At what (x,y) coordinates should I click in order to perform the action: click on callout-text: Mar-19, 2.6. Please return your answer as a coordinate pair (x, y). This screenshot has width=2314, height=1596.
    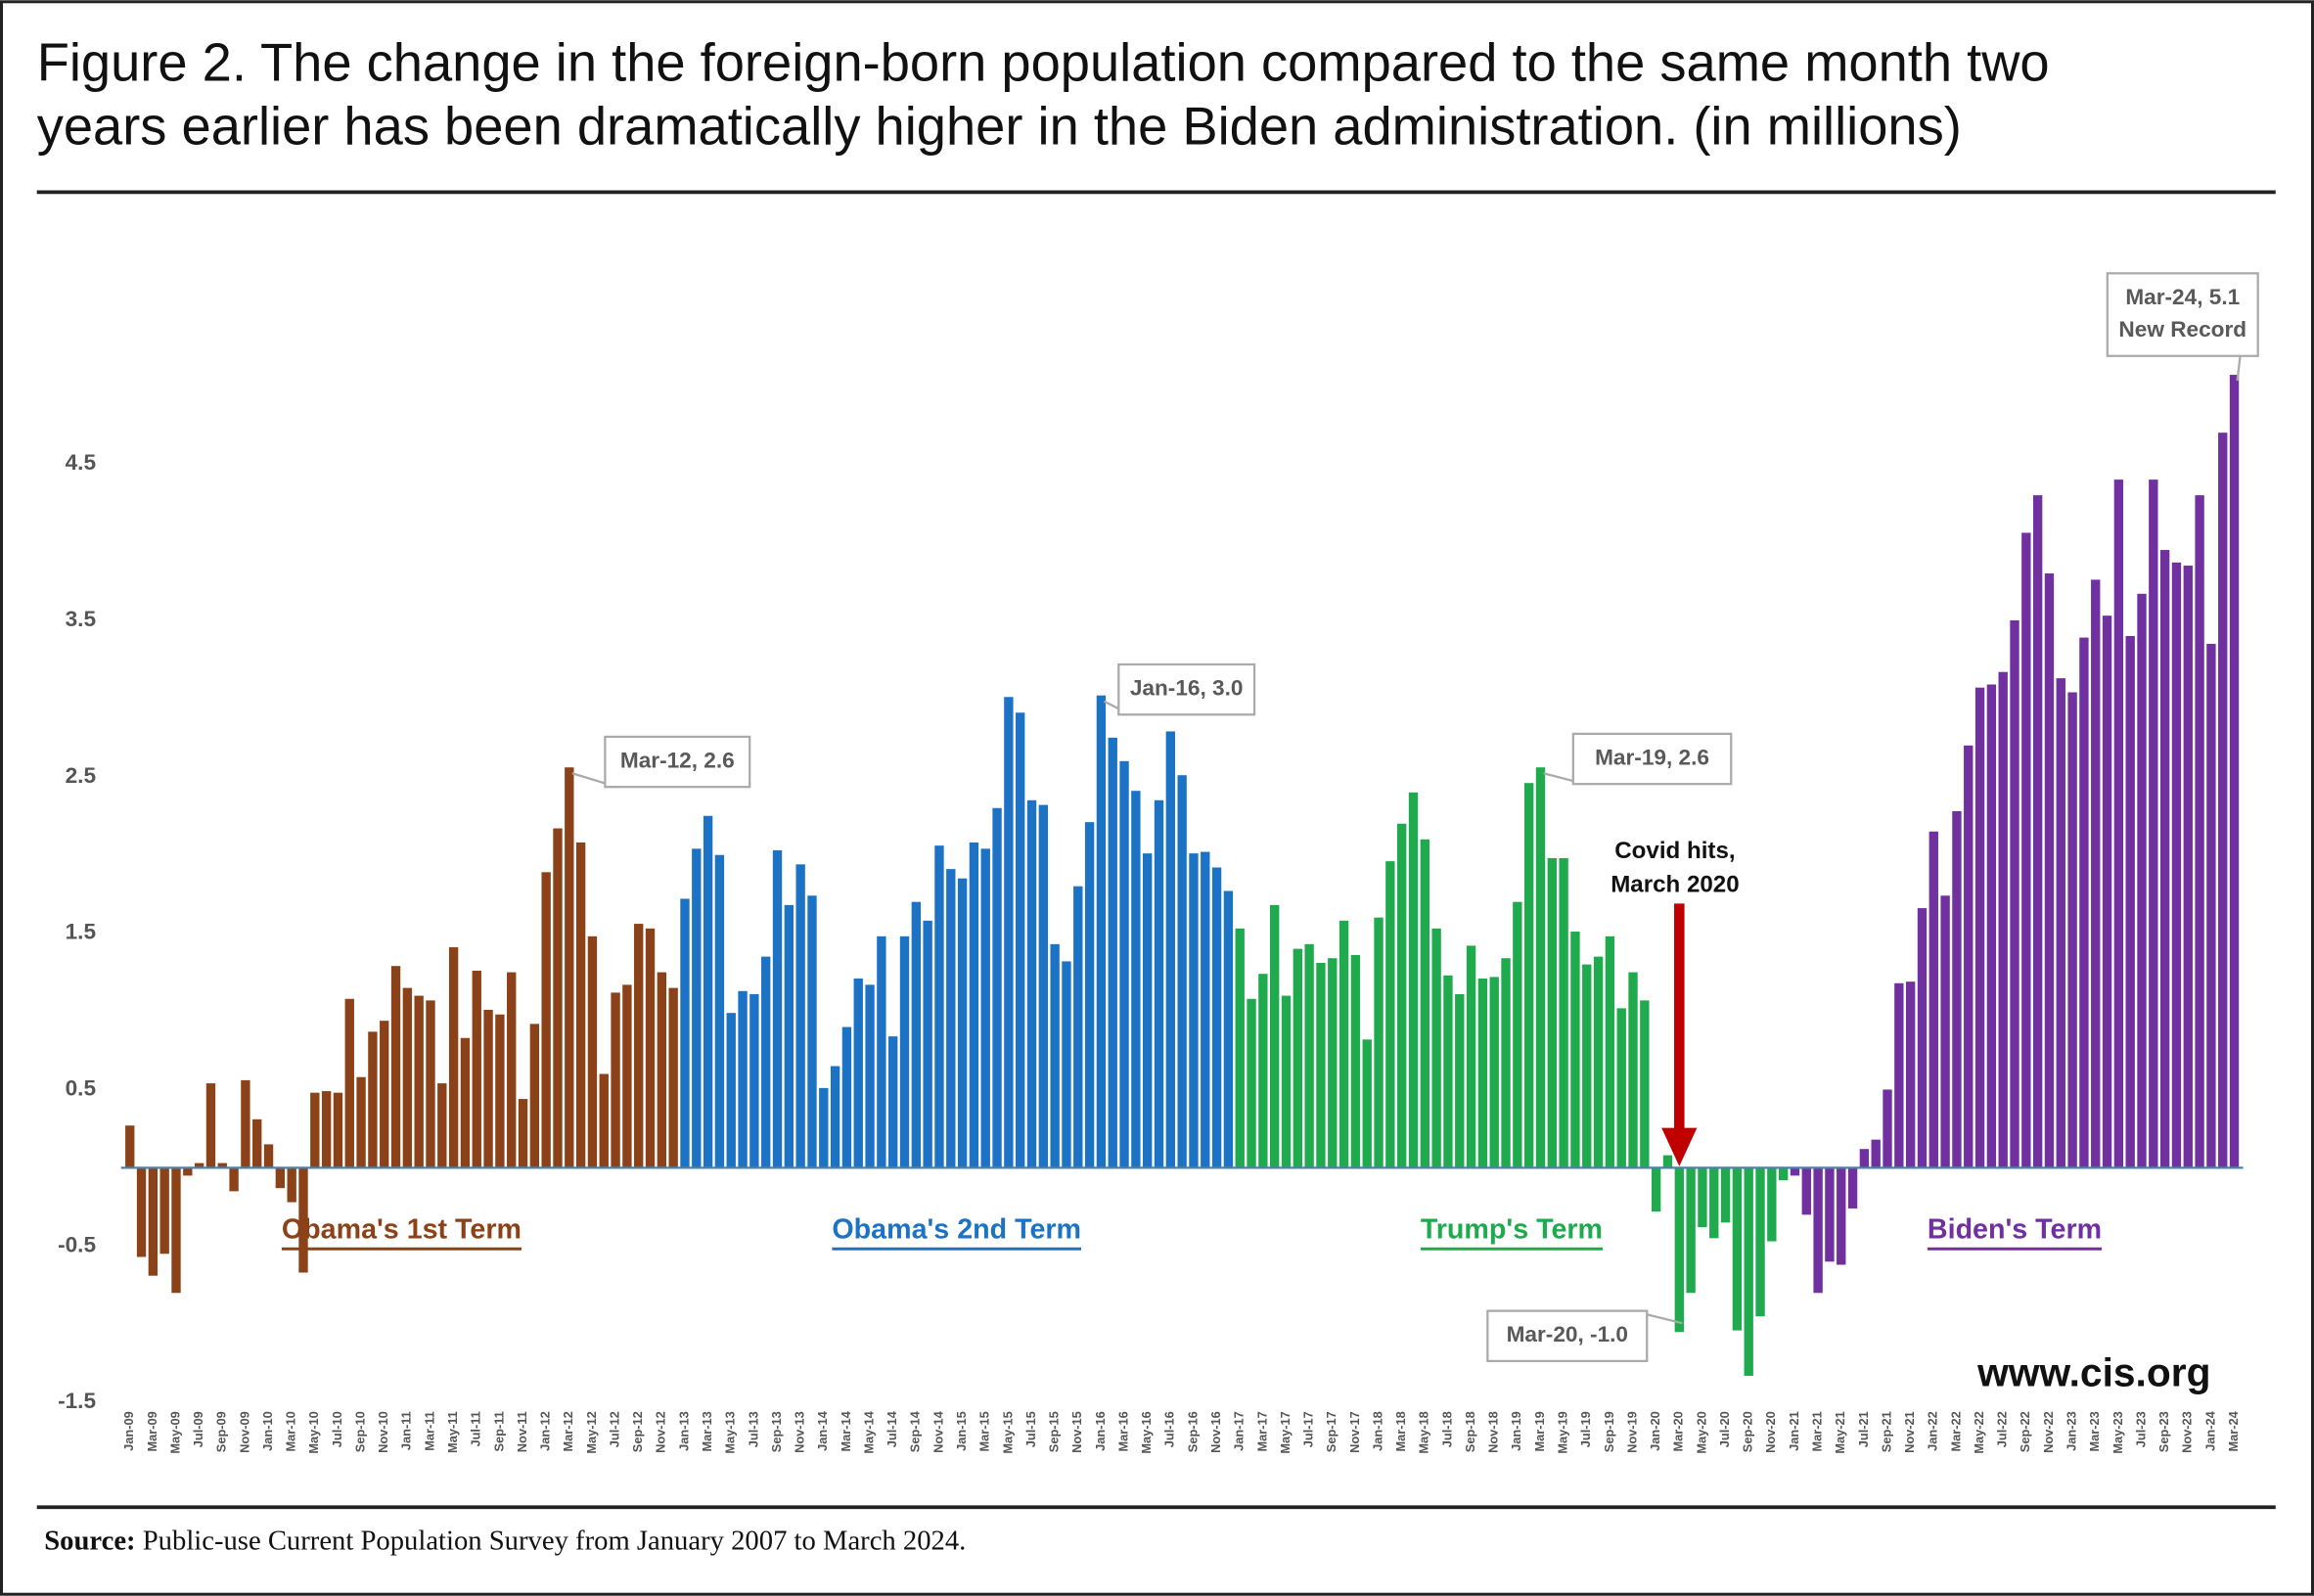
    Looking at the image, I should click on (1652, 757).